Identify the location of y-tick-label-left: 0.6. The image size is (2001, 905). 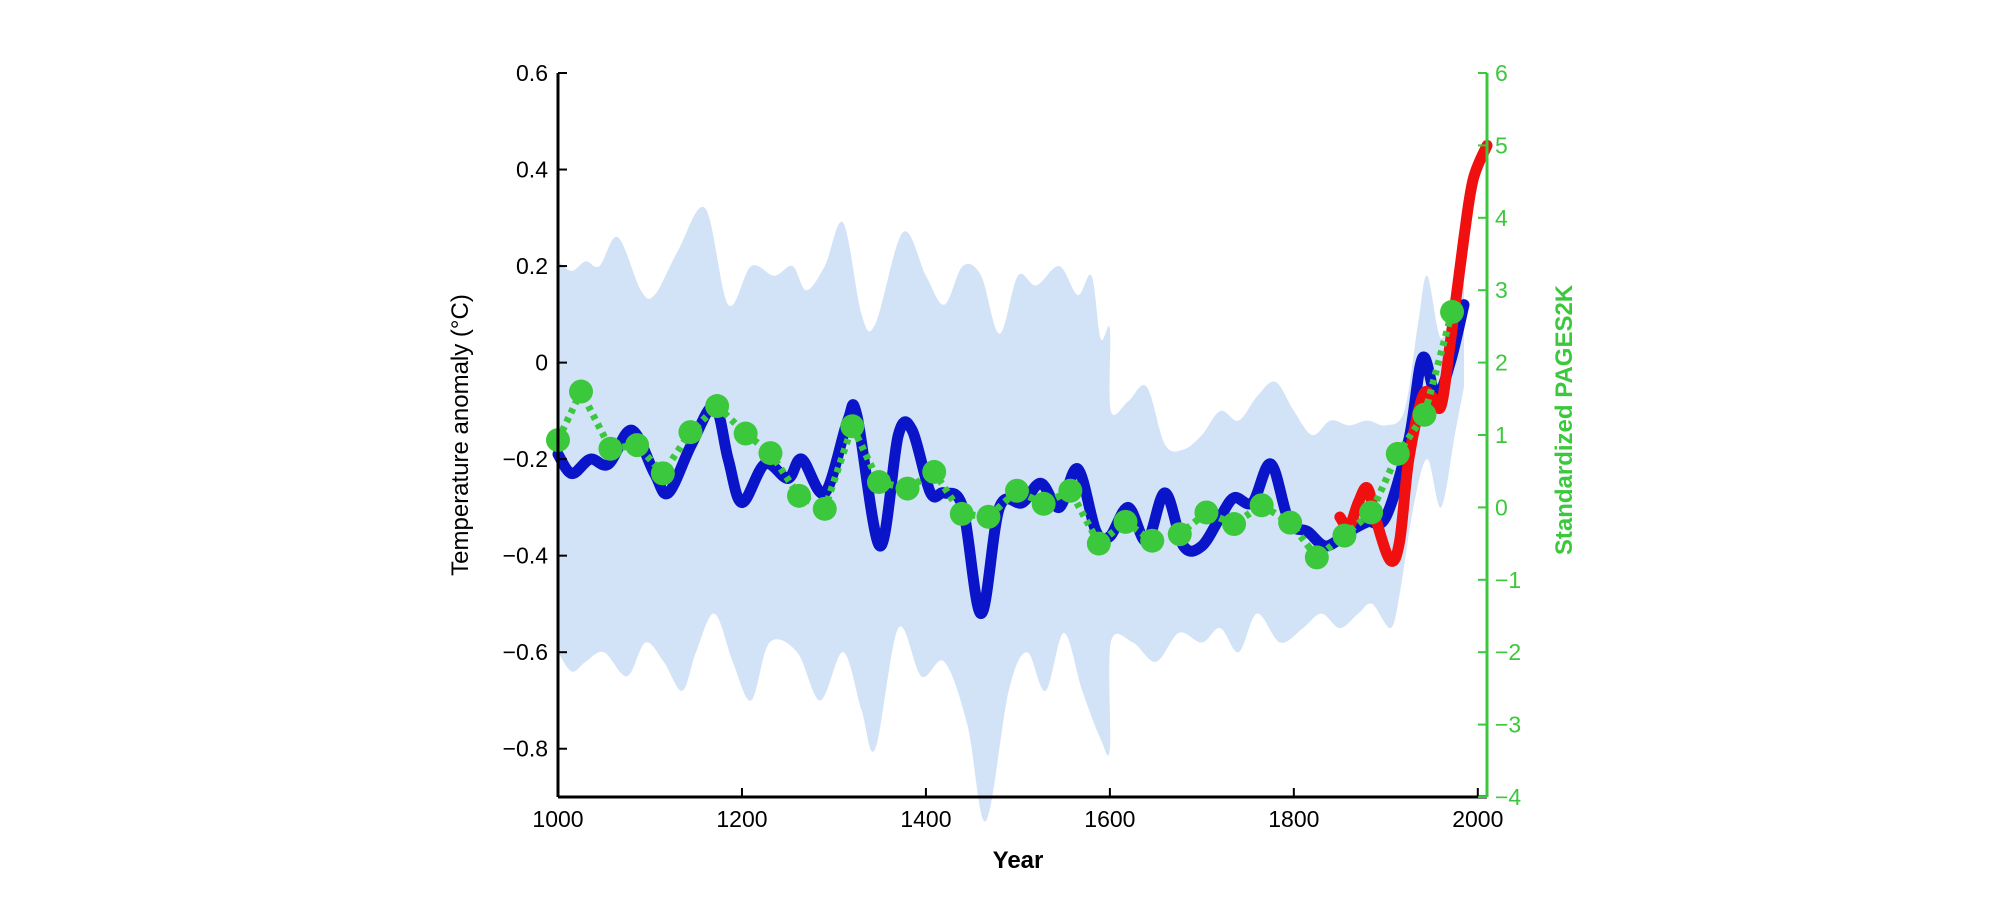
(532, 73).